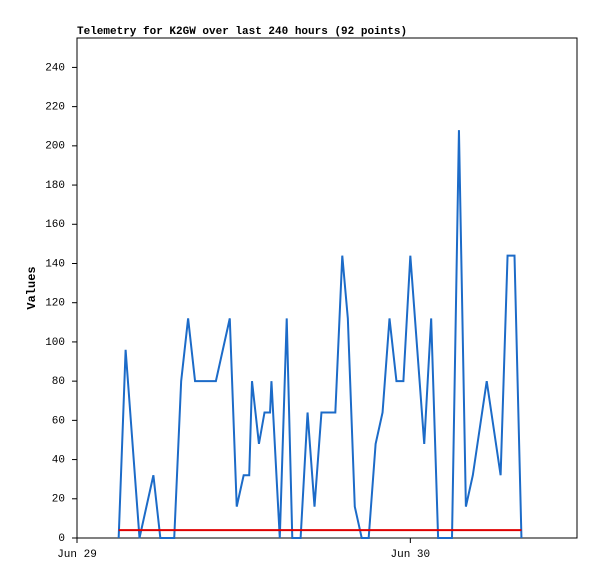 This screenshot has height=579, width=597. I want to click on x-tick-label: Jun 30, so click(411, 555).